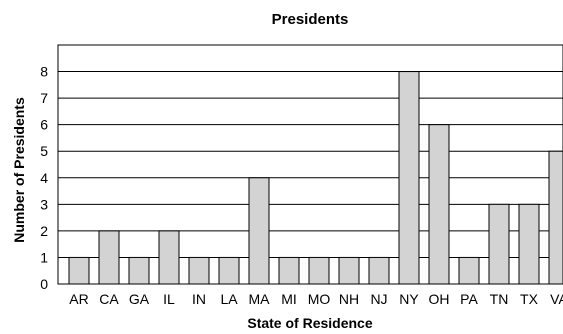 The width and height of the screenshot is (563, 334). What do you see at coordinates (229, 270) in the screenshot?
I see `bar-la` at bounding box center [229, 270].